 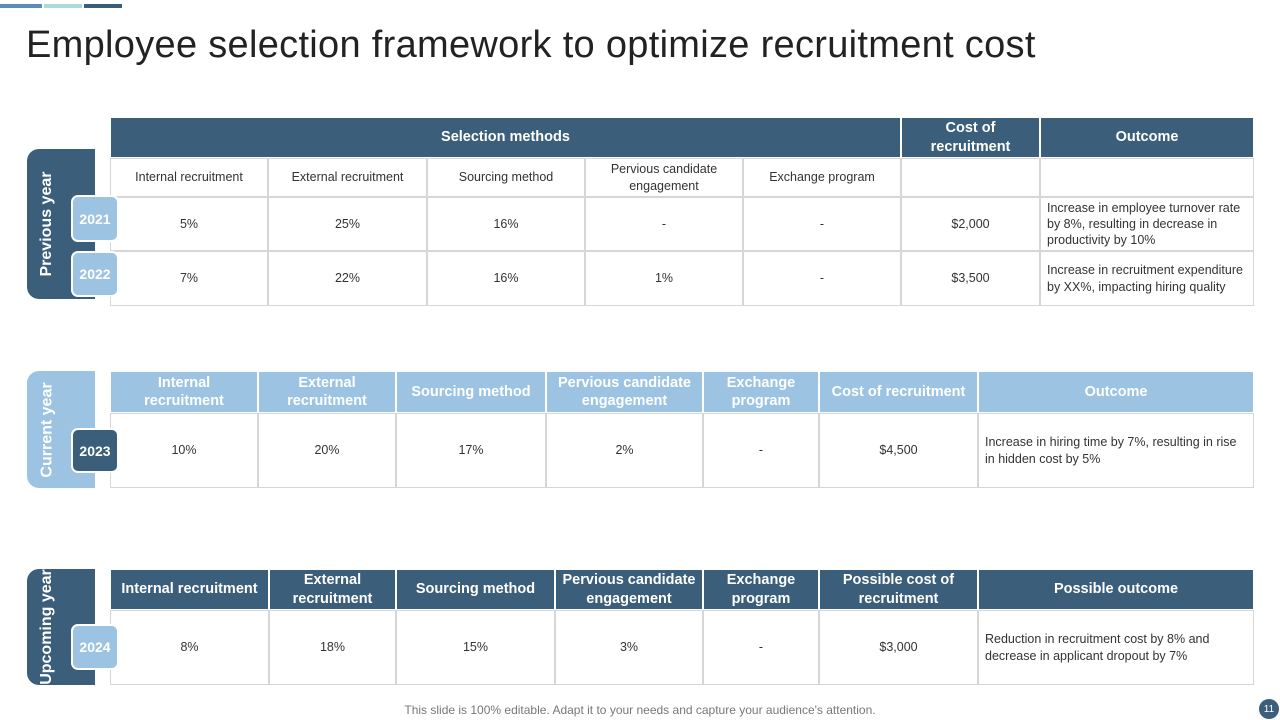 What do you see at coordinates (1116, 589) in the screenshot?
I see `column-header: Possible outcome` at bounding box center [1116, 589].